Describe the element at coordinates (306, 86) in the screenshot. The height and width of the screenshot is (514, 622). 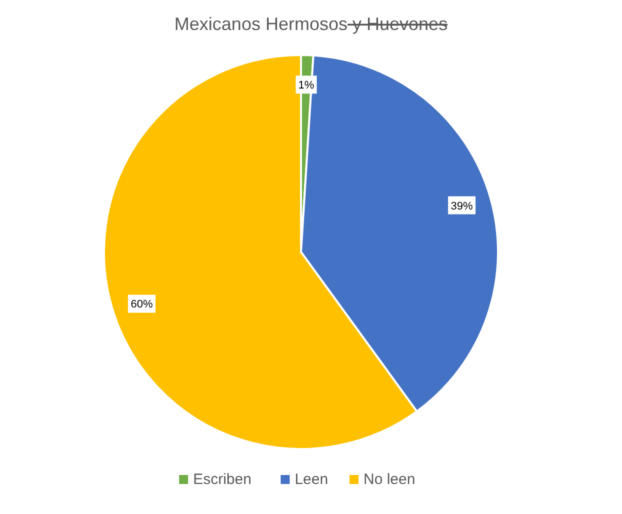
I see `data-label: 1%` at that location.